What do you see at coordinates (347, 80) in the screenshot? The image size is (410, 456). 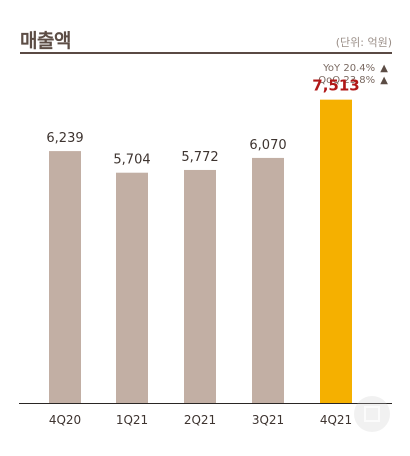 I see `qoq-text: QoQ 23.8%` at bounding box center [347, 80].